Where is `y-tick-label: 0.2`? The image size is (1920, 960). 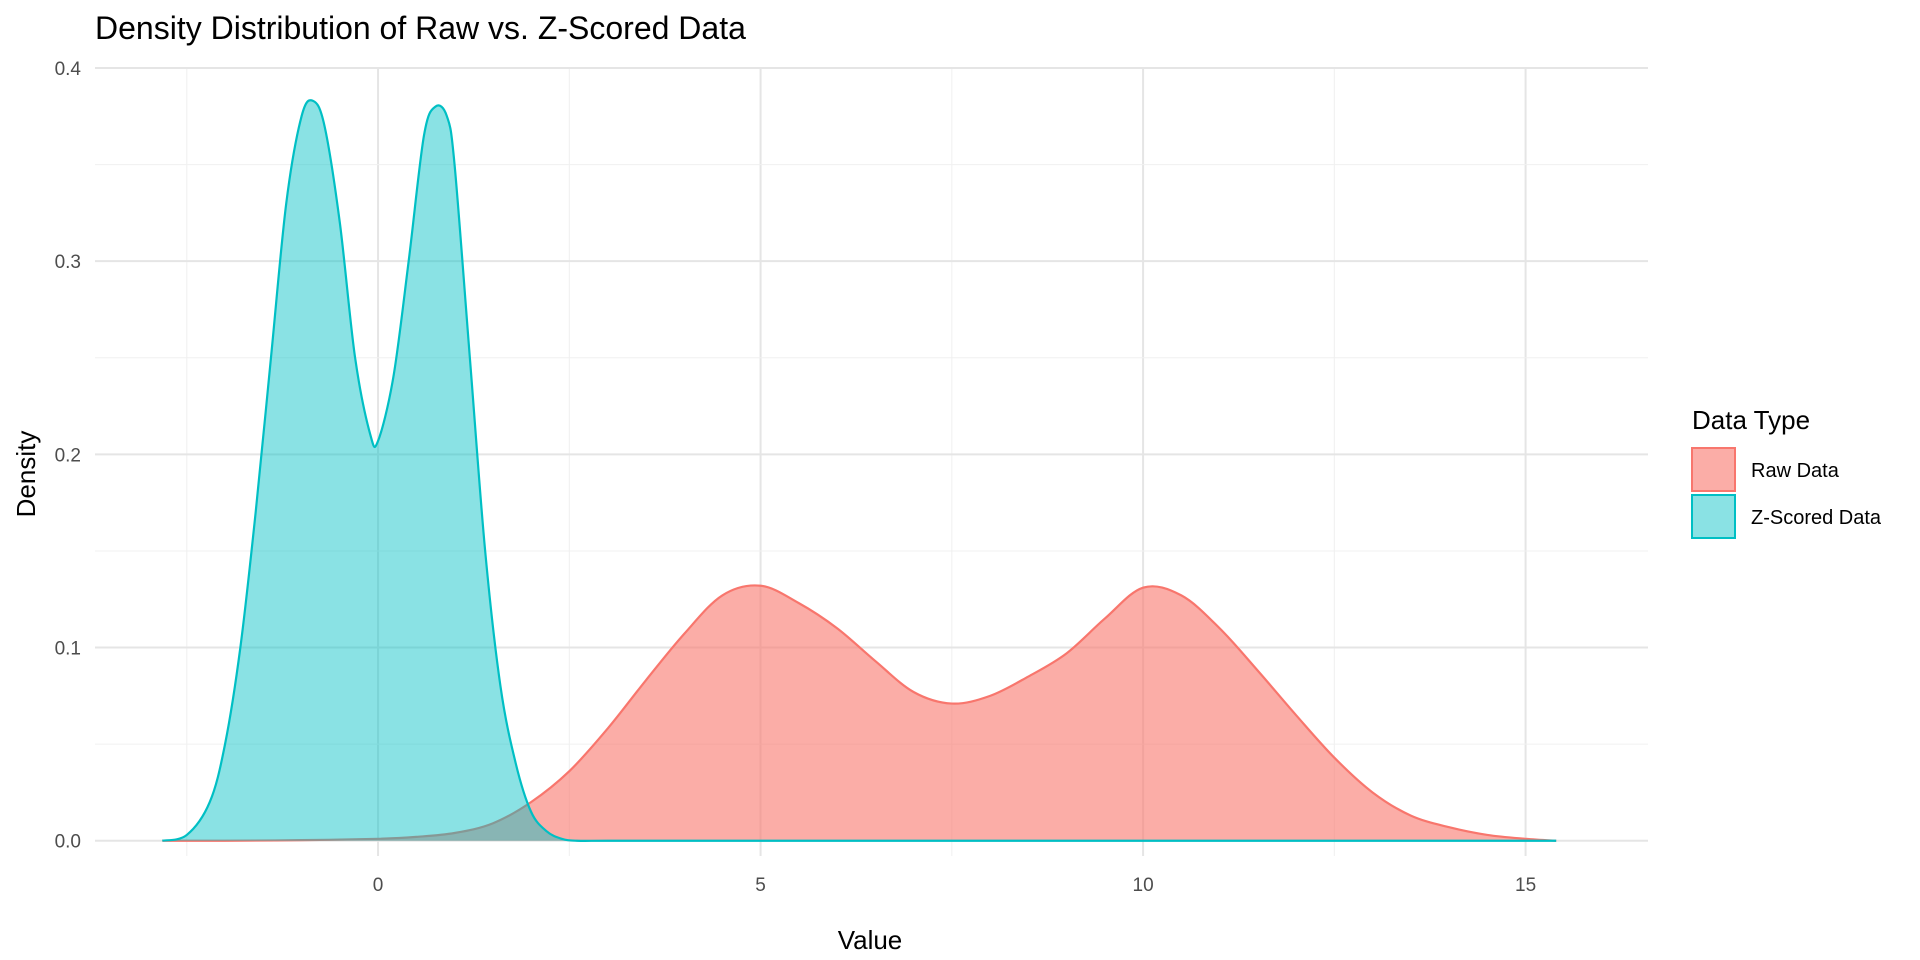 y-tick-label: 0.2 is located at coordinates (68, 455).